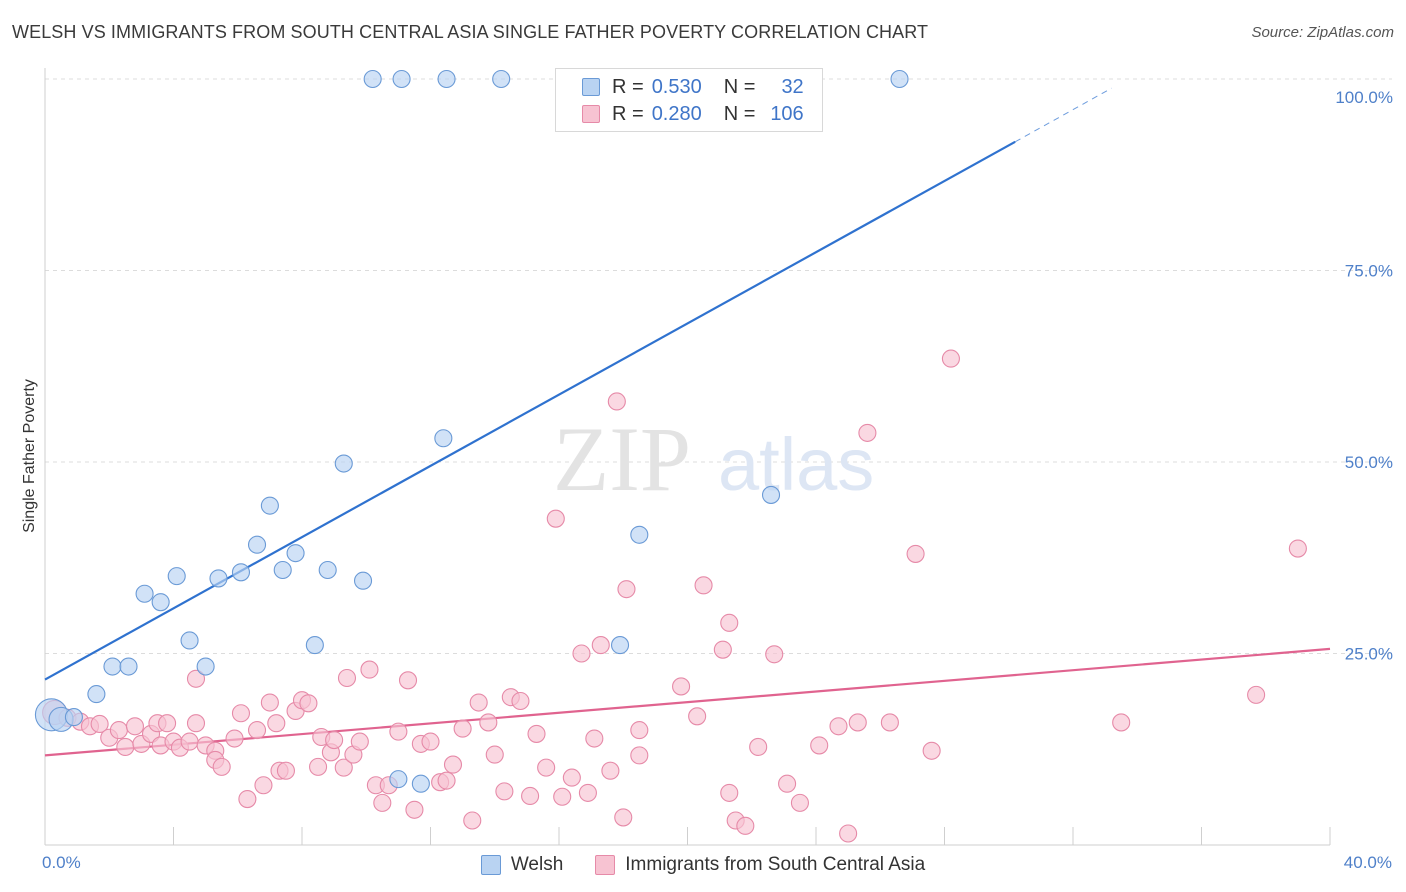  I want to click on bottom-legend-welsh: Welsh, so click(522, 865).